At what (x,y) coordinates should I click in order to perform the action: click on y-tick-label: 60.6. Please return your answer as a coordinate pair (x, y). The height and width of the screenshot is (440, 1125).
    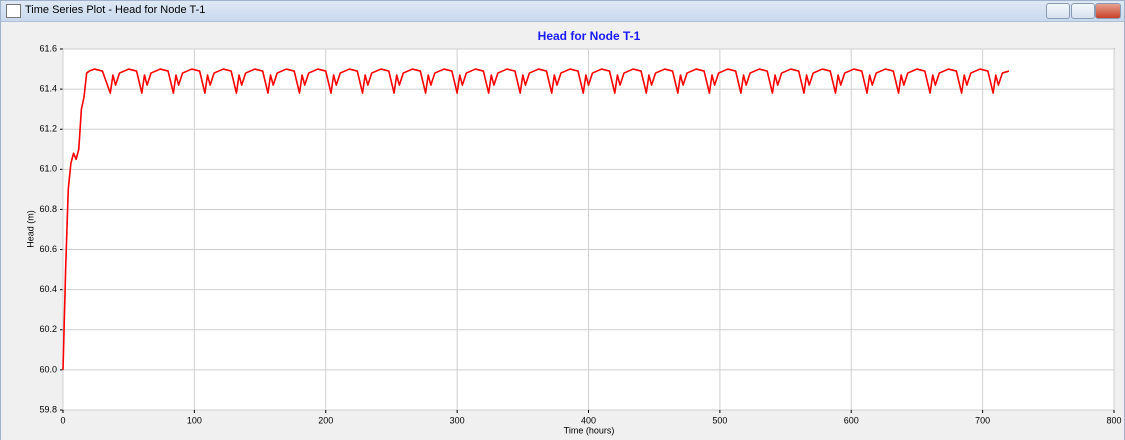
    Looking at the image, I should click on (48, 249).